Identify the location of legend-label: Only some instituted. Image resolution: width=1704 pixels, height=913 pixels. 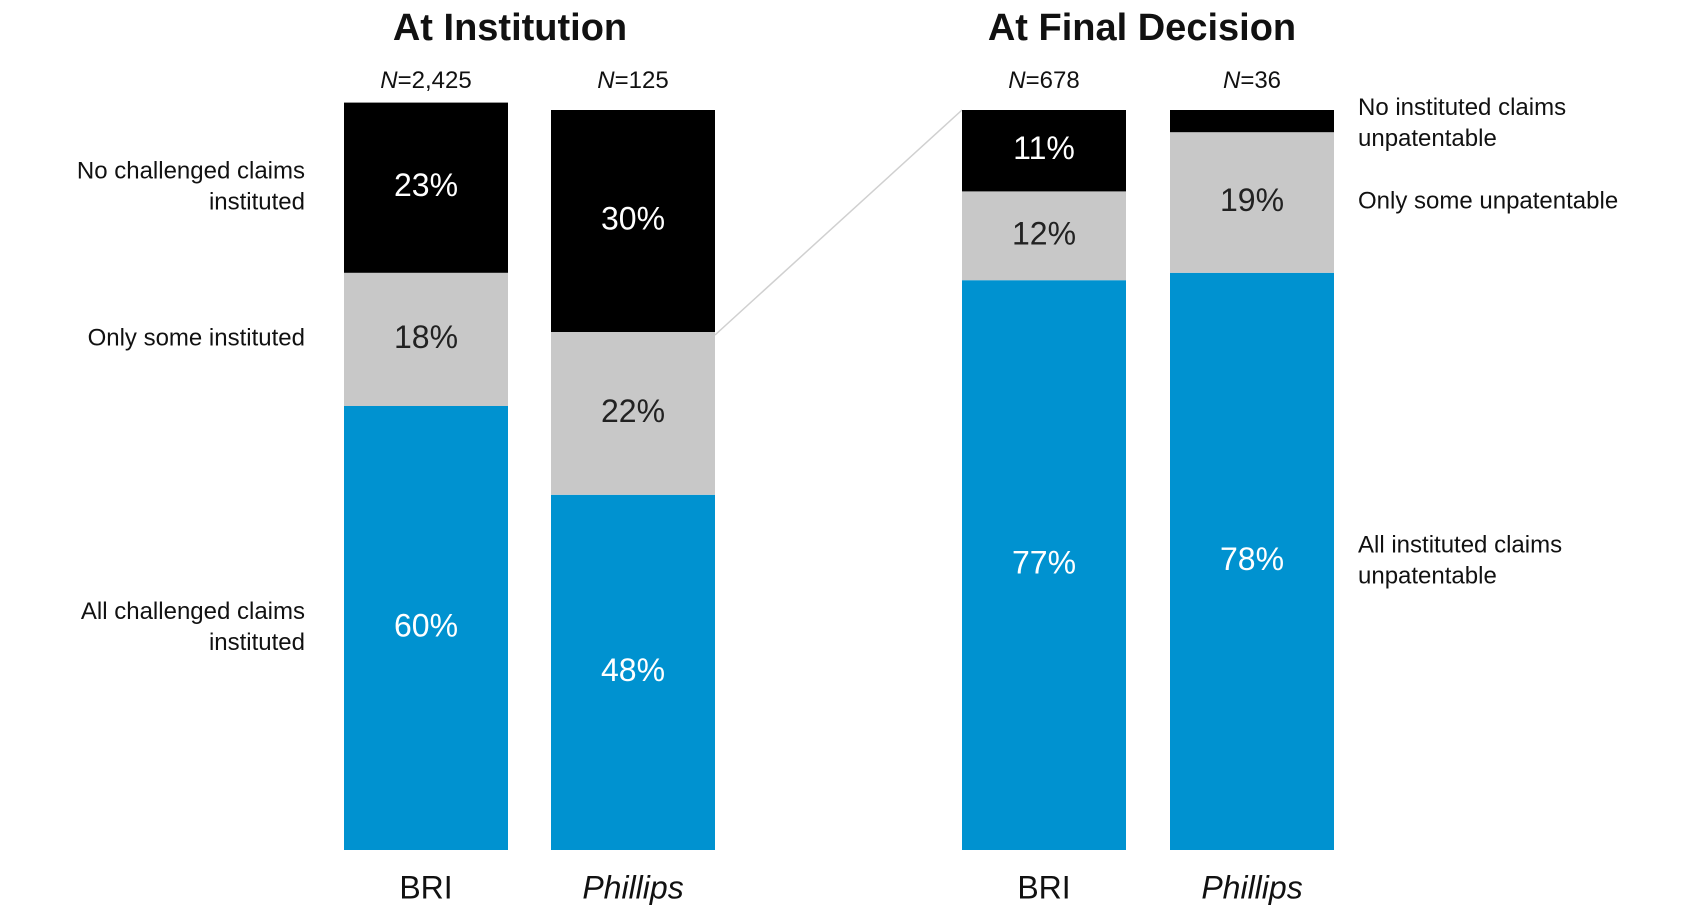
(196, 338).